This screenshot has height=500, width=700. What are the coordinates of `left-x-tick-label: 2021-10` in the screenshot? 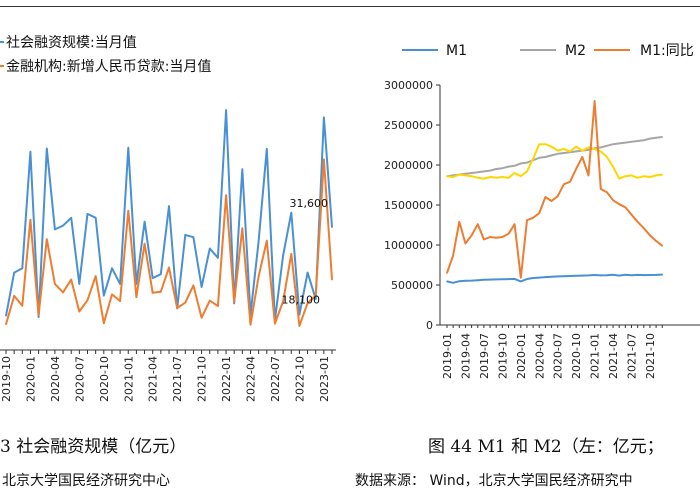 It's located at (202, 379).